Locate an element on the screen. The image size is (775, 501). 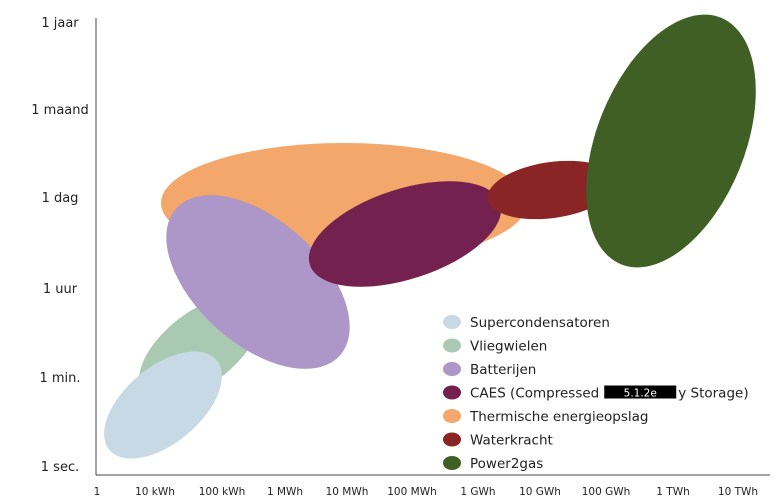
legend-swatch-power2gas is located at coordinates (452, 463).